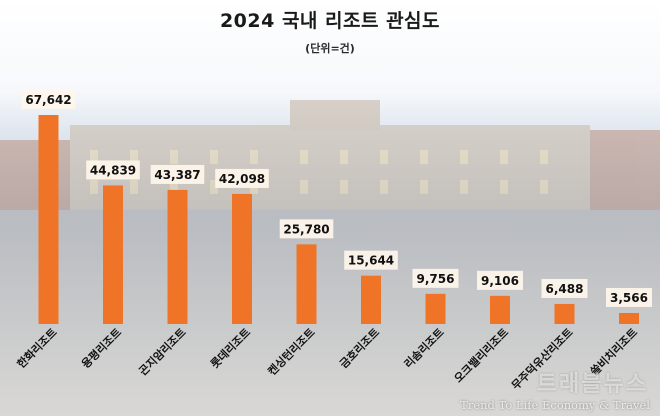  I want to click on value-label-8: 9,106, so click(500, 281).